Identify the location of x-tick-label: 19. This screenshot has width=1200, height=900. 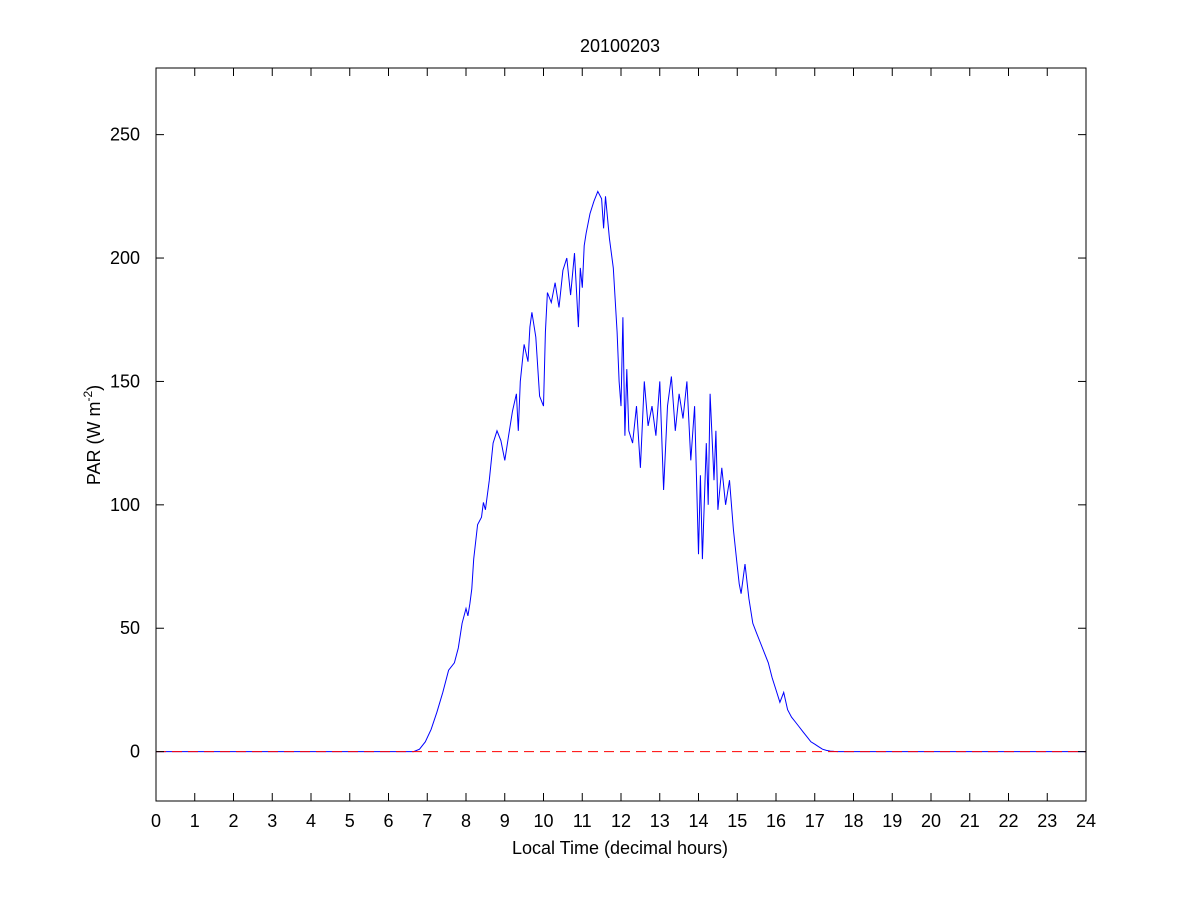
(892, 821).